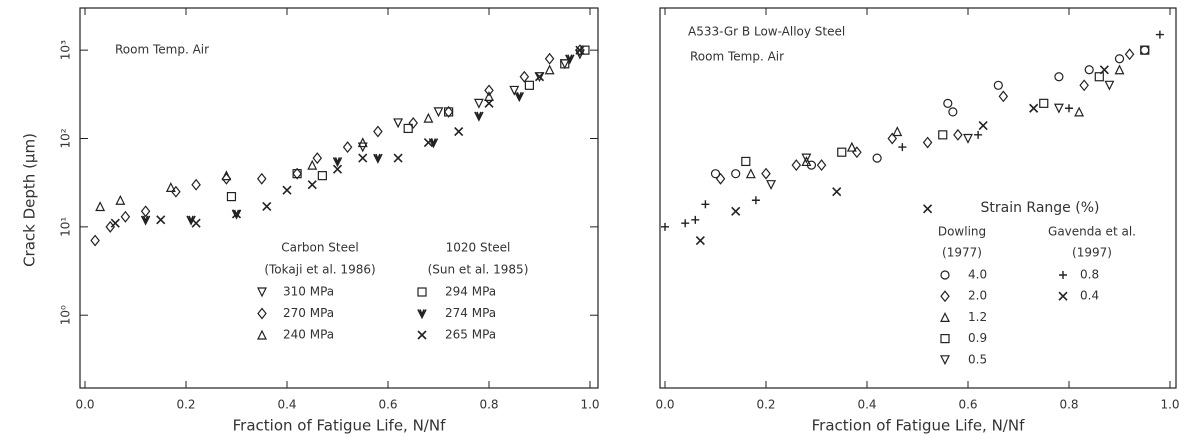 The height and width of the screenshot is (437, 1190). What do you see at coordinates (162, 50) in the screenshot?
I see `annotation: Room Temp. Air` at bounding box center [162, 50].